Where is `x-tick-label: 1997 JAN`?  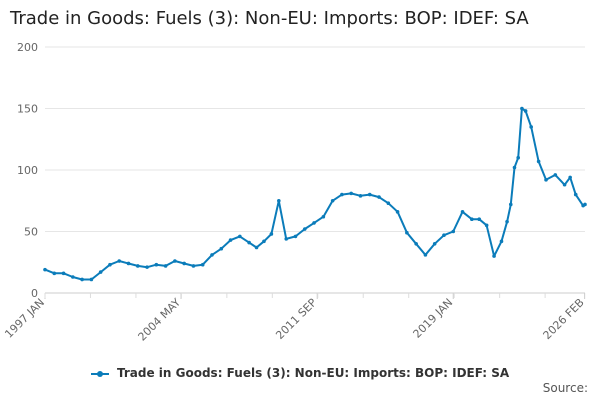
x-tick-label: 1997 JAN is located at coordinates (24, 318).